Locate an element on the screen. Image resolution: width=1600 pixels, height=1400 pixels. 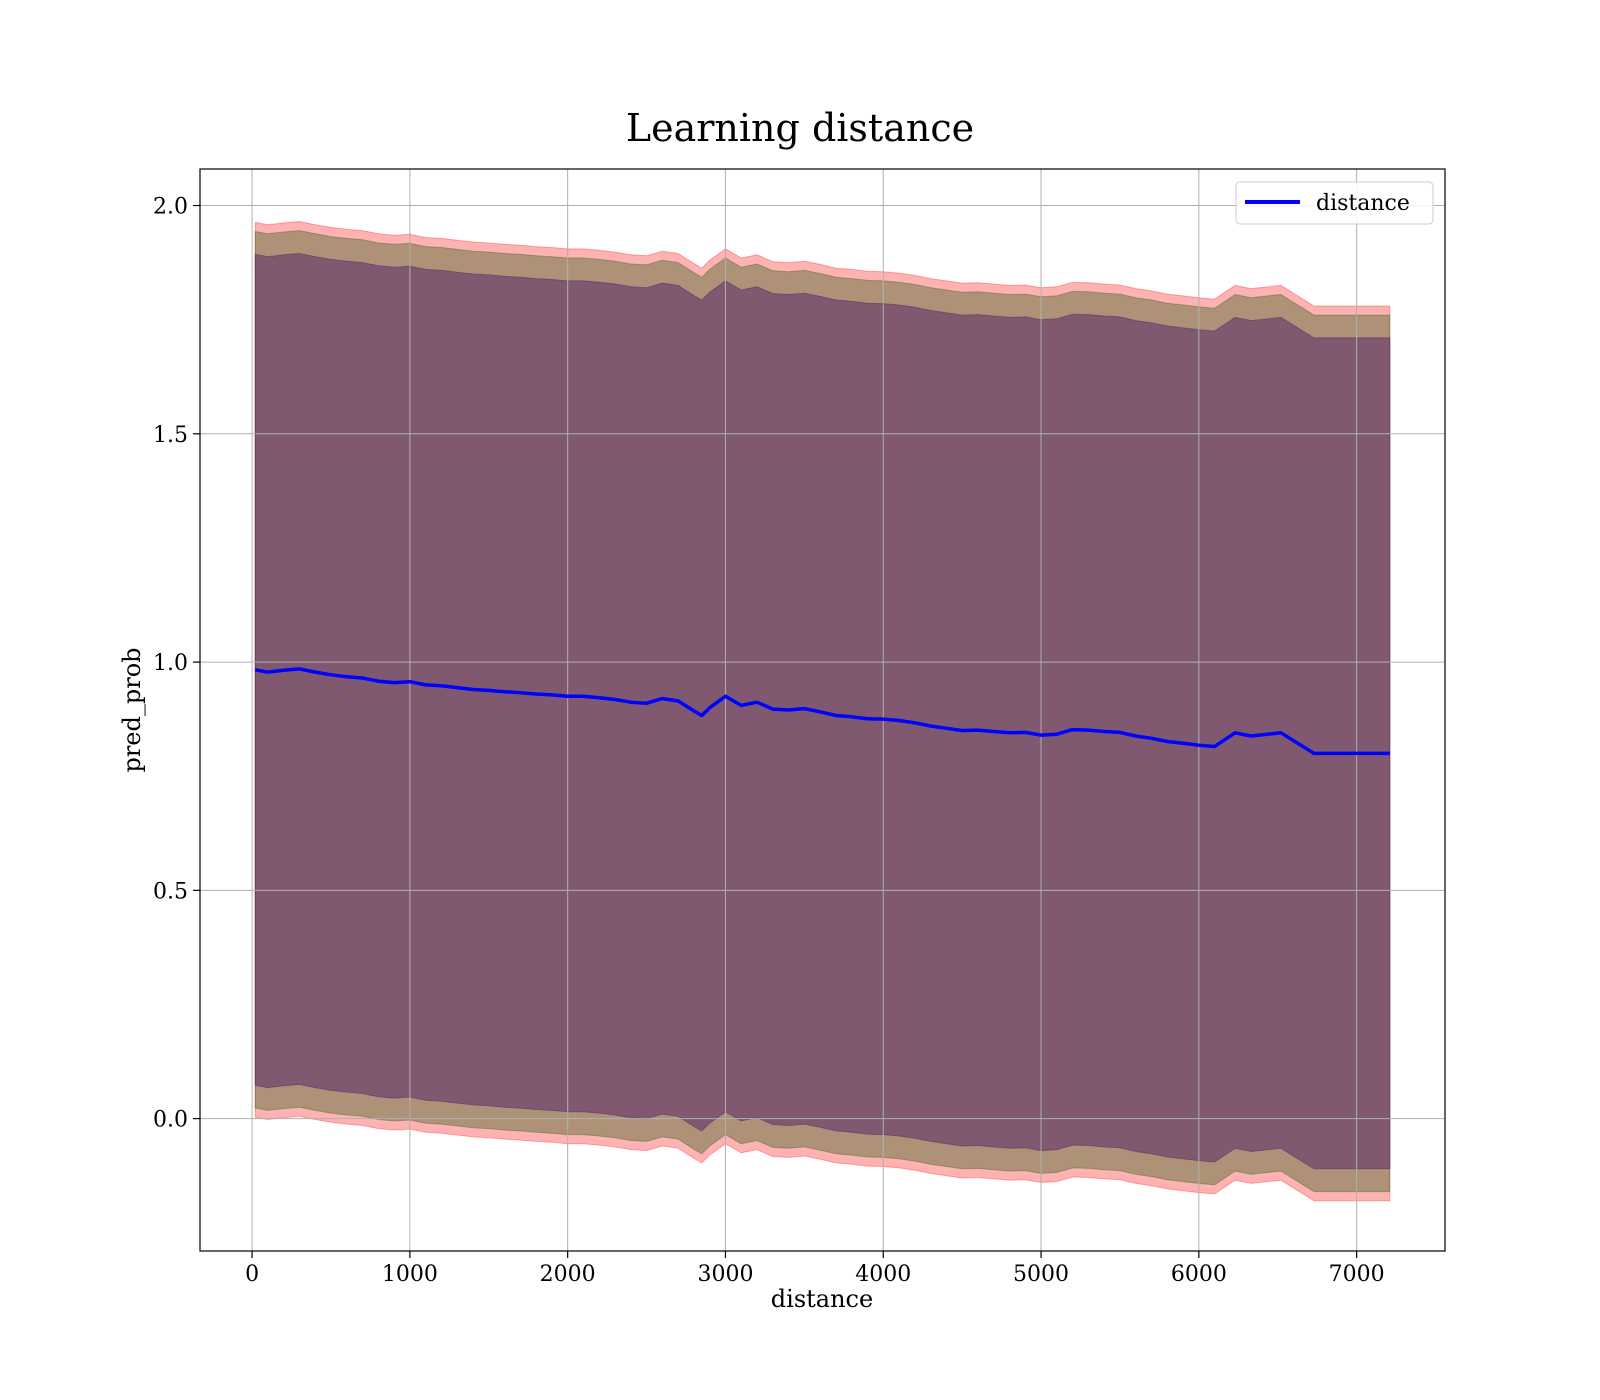
x-tick-label: 3000 is located at coordinates (725, 1274).